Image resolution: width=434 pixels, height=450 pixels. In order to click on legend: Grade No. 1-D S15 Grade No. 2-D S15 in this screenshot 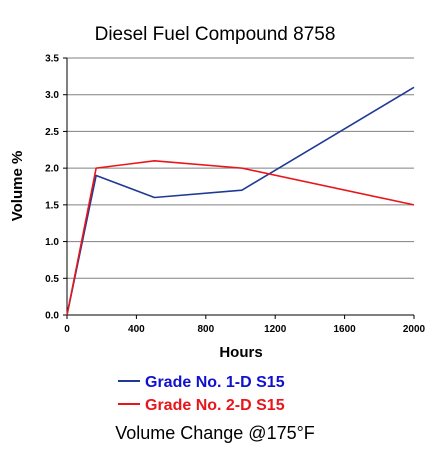, I will do `click(201, 394)`.